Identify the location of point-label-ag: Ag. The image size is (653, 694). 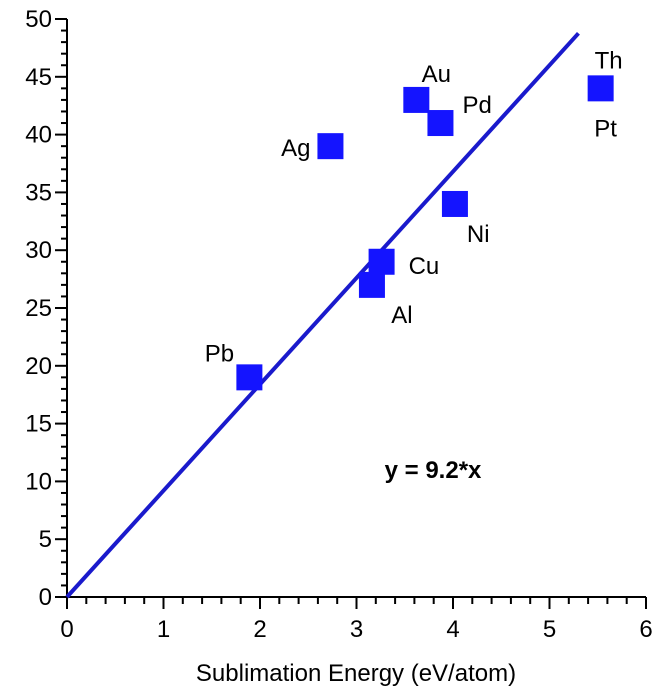
(295, 148).